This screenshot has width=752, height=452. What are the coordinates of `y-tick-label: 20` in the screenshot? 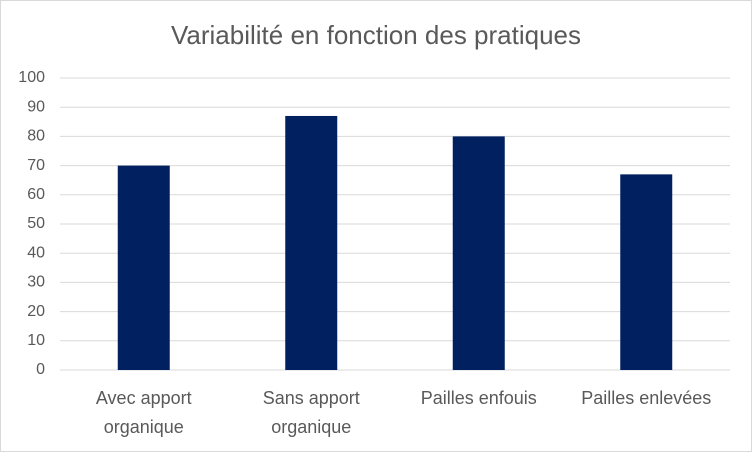 It's located at (36, 311).